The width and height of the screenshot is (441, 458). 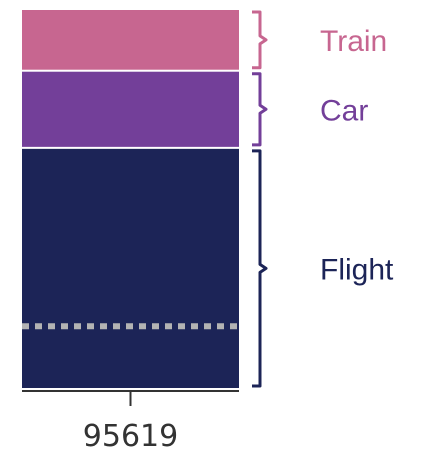 What do you see at coordinates (357, 269) in the screenshot?
I see `segment-label-flight: Flight` at bounding box center [357, 269].